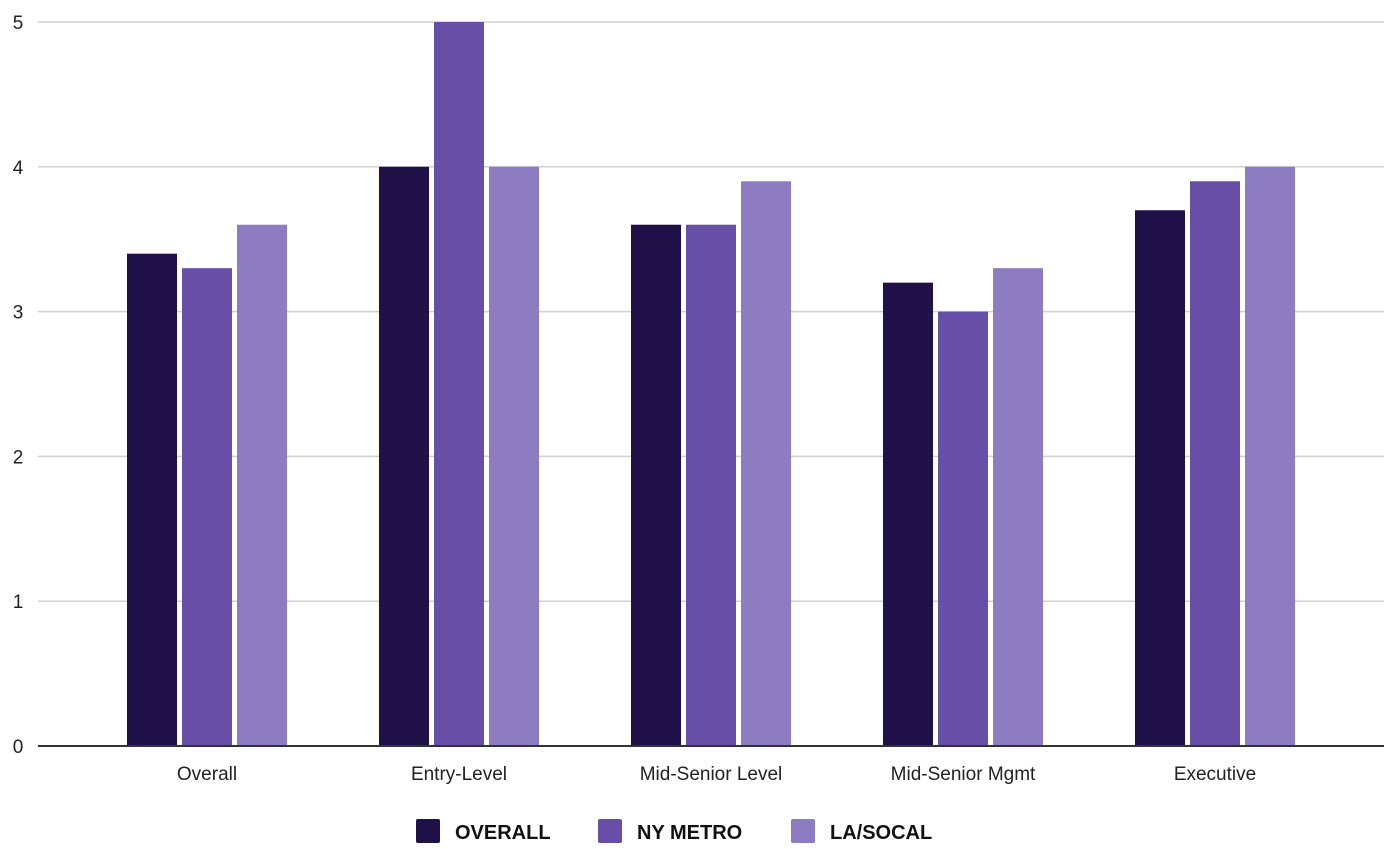 Image resolution: width=1394 pixels, height=849 pixels. I want to click on y-tick-label: 5, so click(18, 23).